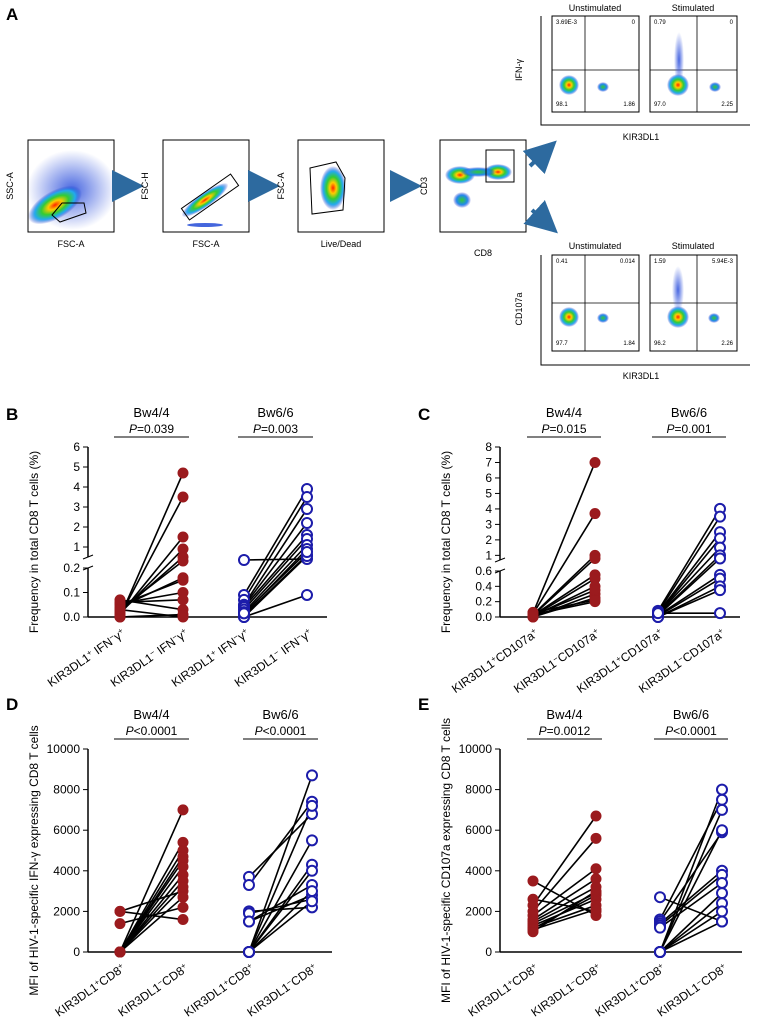 This screenshot has height=1024, width=758. Describe the element at coordinates (71, 617) in the screenshot. I see `y-tick-label: 0.0` at that location.